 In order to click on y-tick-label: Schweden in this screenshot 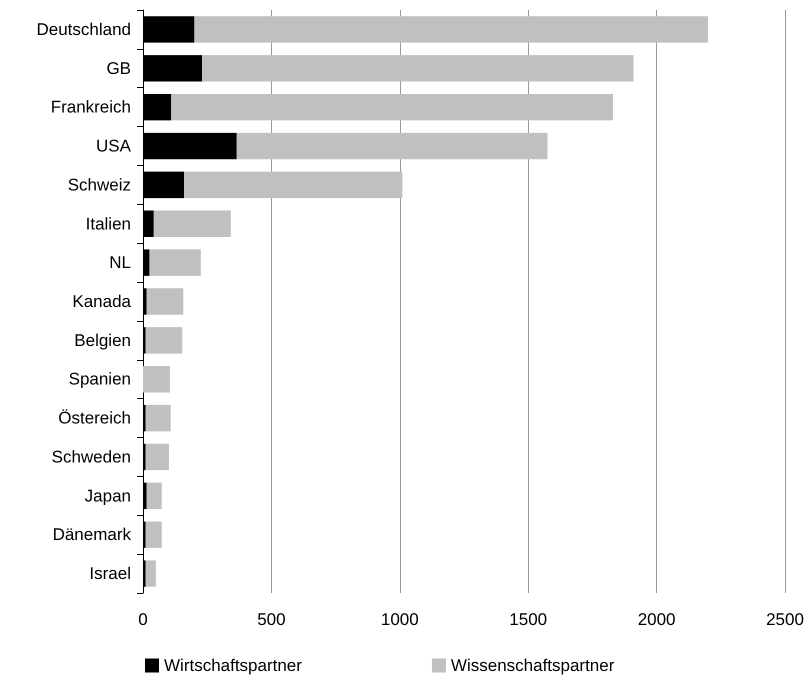, I will do `click(91, 456)`.